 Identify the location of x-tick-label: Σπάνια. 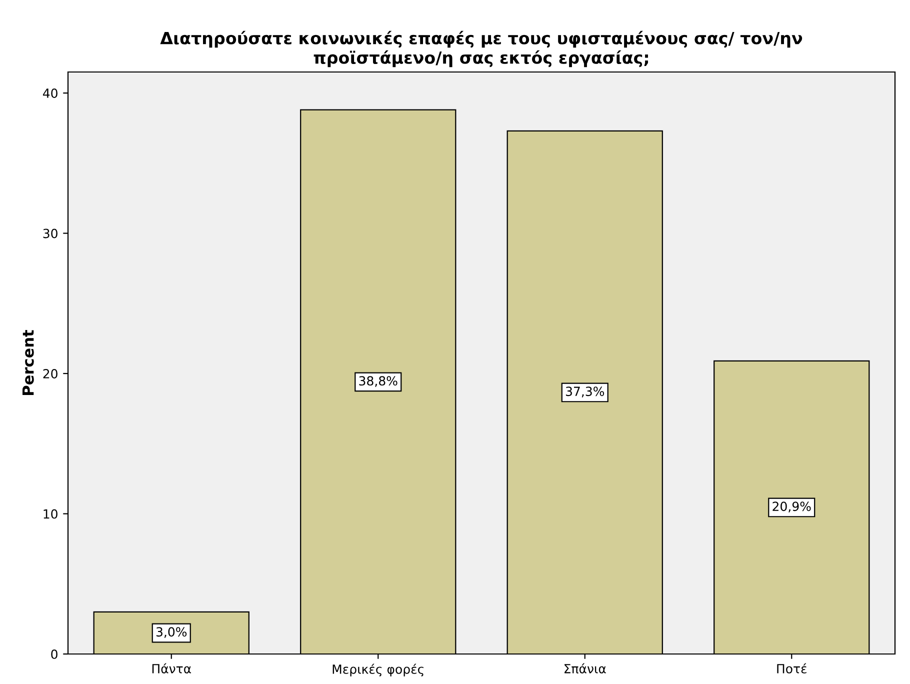
(585, 668).